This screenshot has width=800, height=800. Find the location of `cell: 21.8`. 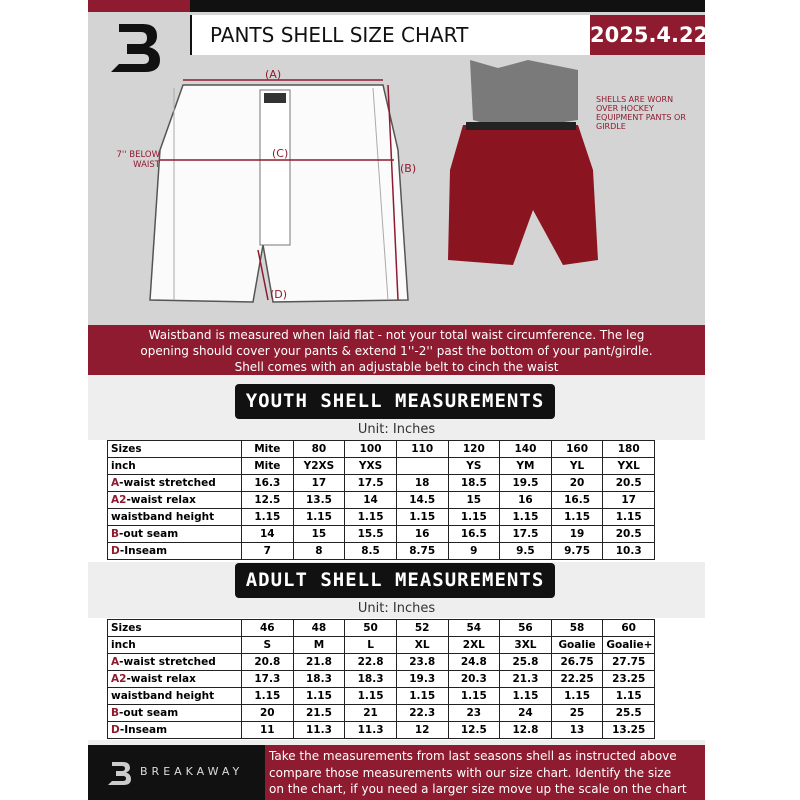

cell: 21.8 is located at coordinates (319, 662).